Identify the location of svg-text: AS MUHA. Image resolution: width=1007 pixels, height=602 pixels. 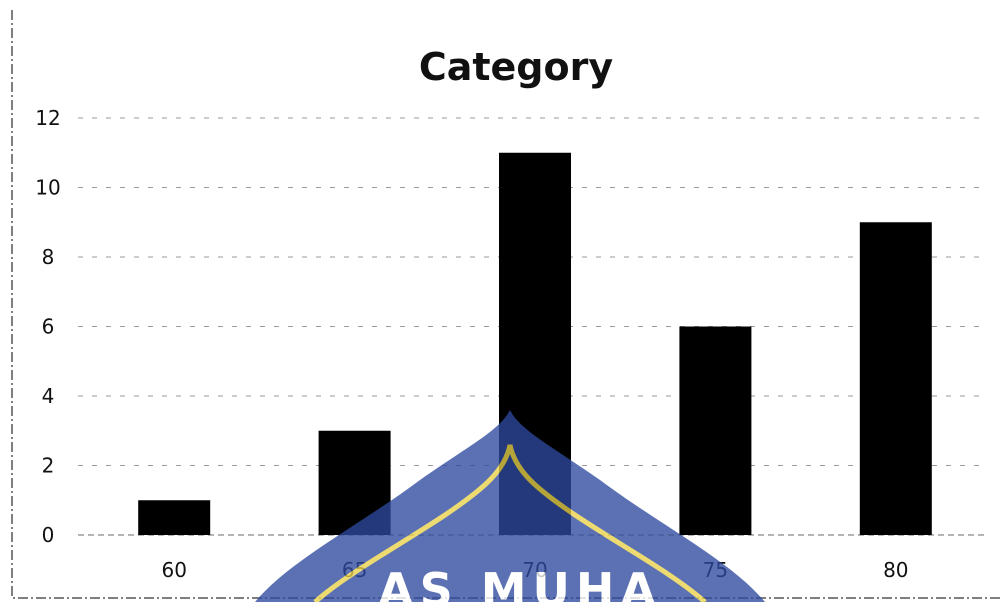
(520, 582).